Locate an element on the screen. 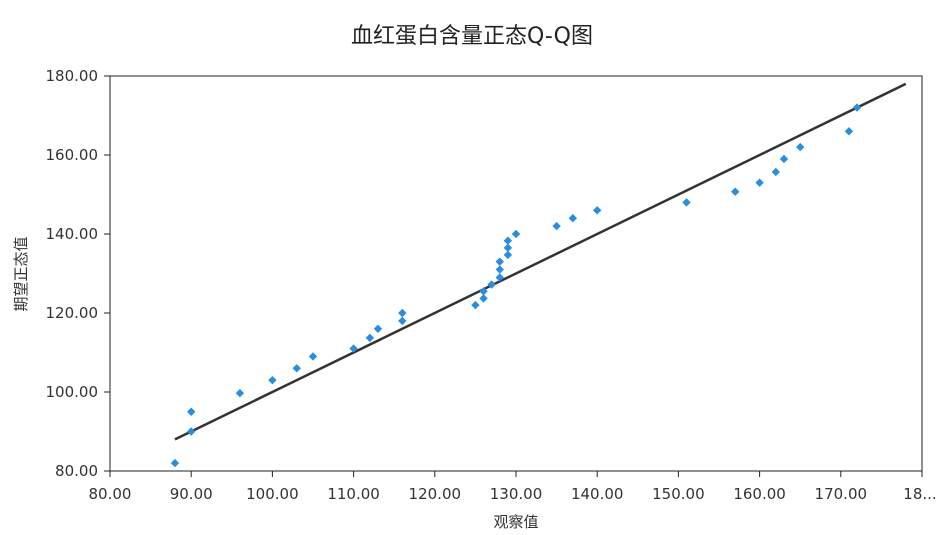 The image size is (944, 535). x-tick-label: 130.00 is located at coordinates (516, 494).